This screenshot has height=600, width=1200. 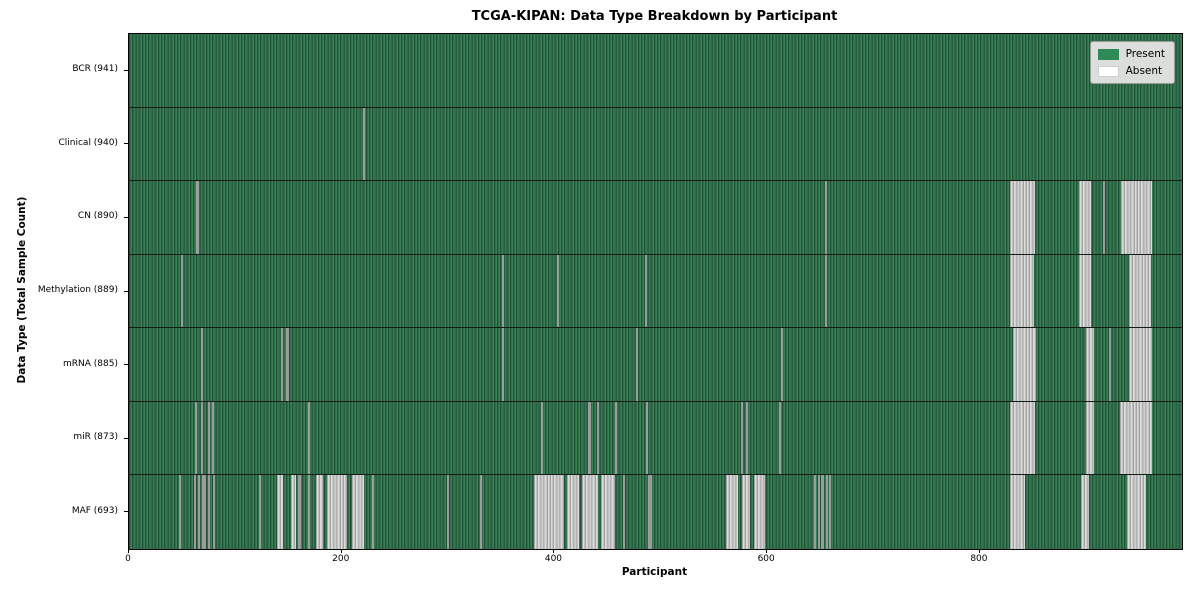 What do you see at coordinates (95, 437) in the screenshot?
I see `y-tick-label-miR: miR (873)` at bounding box center [95, 437].